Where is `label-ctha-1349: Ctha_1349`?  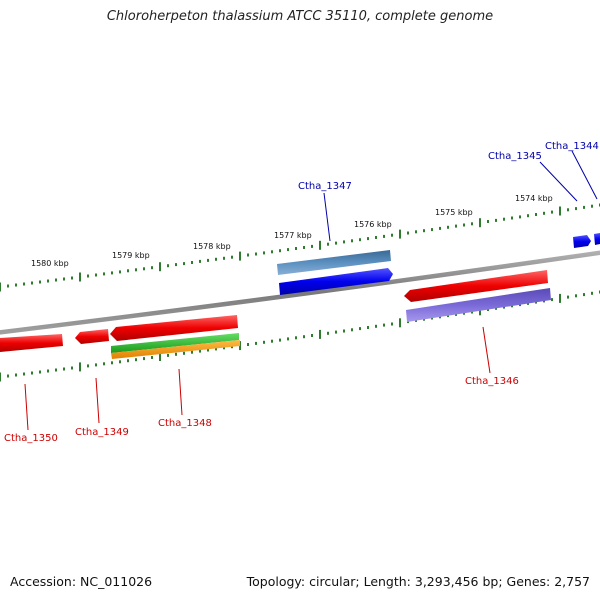 label-ctha-1349: Ctha_1349 is located at coordinates (102, 432).